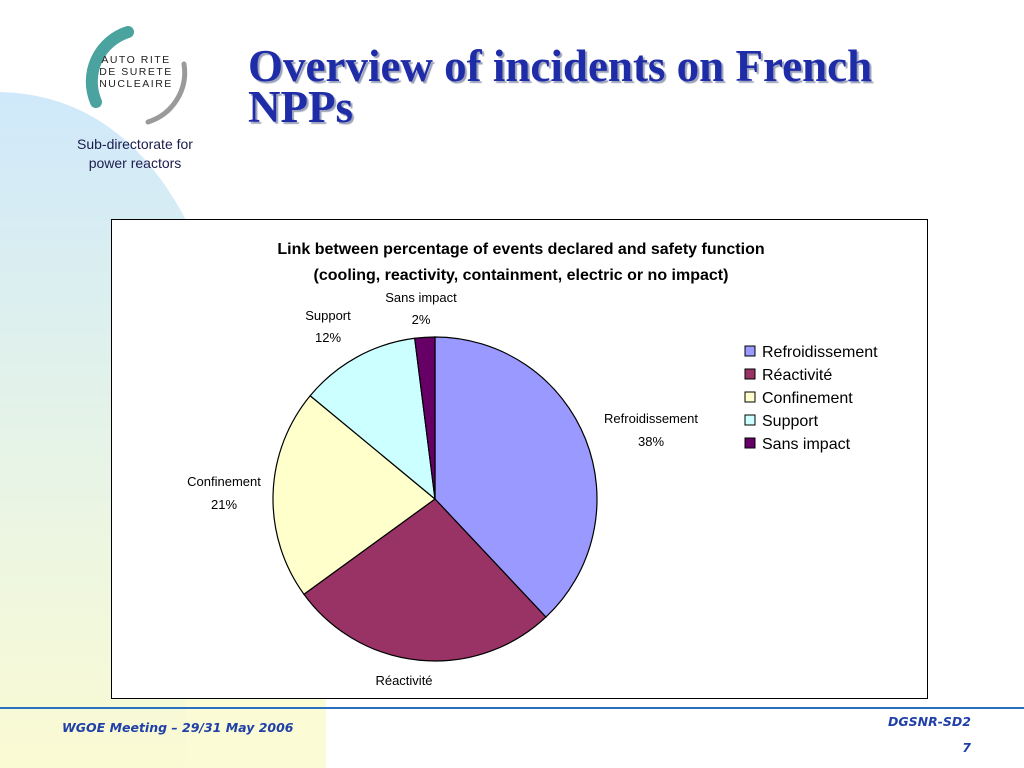 This screenshot has height=768, width=1024. I want to click on slide-title: Overview of incidents on French NPPs, so click(628, 86).